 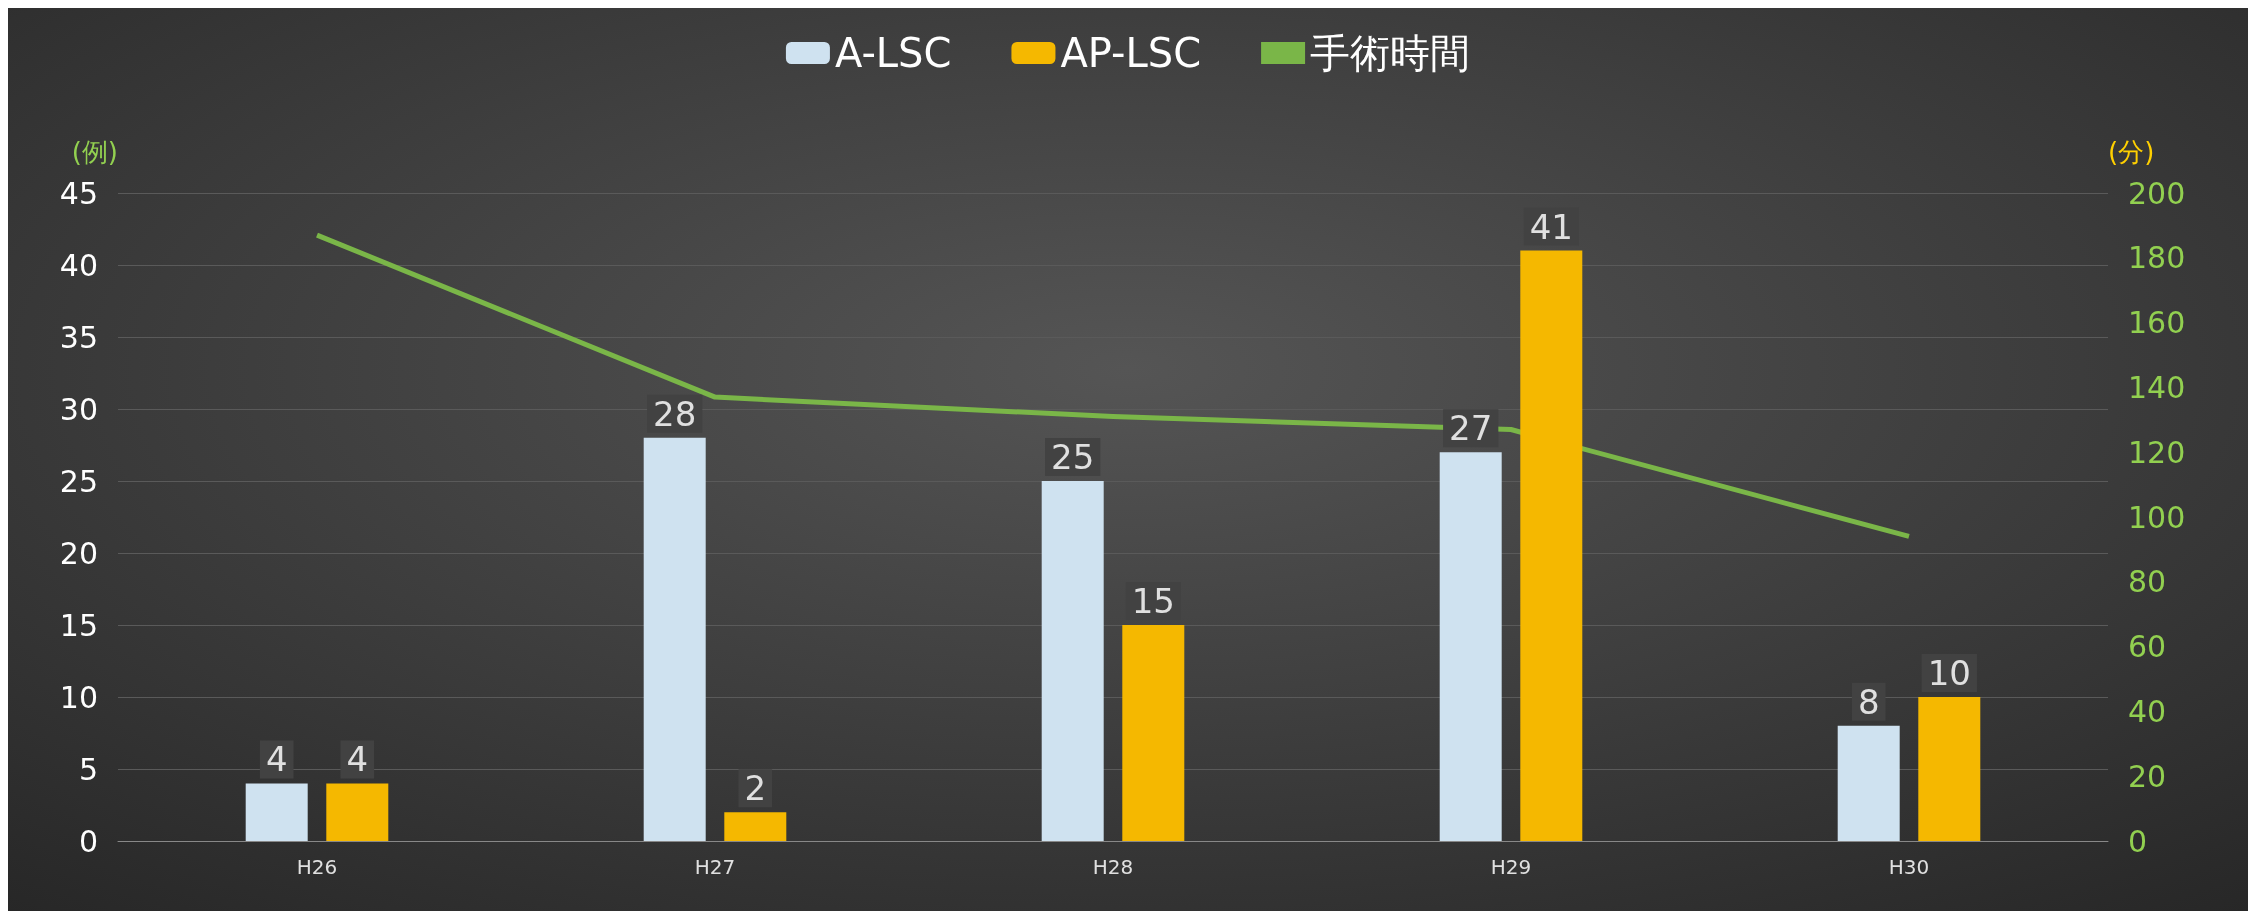 I want to click on y-tick-label: 5, so click(x=88, y=769).